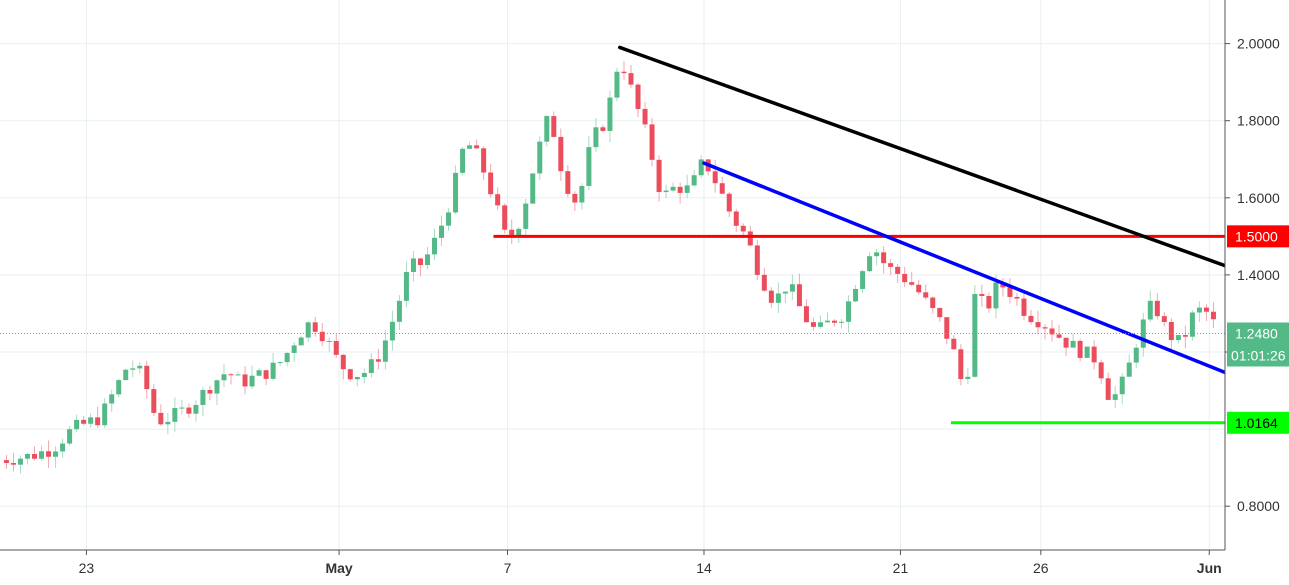 This screenshot has width=1289, height=585. Describe the element at coordinates (1041, 568) in the screenshot. I see `x-tick-label: 26` at that location.